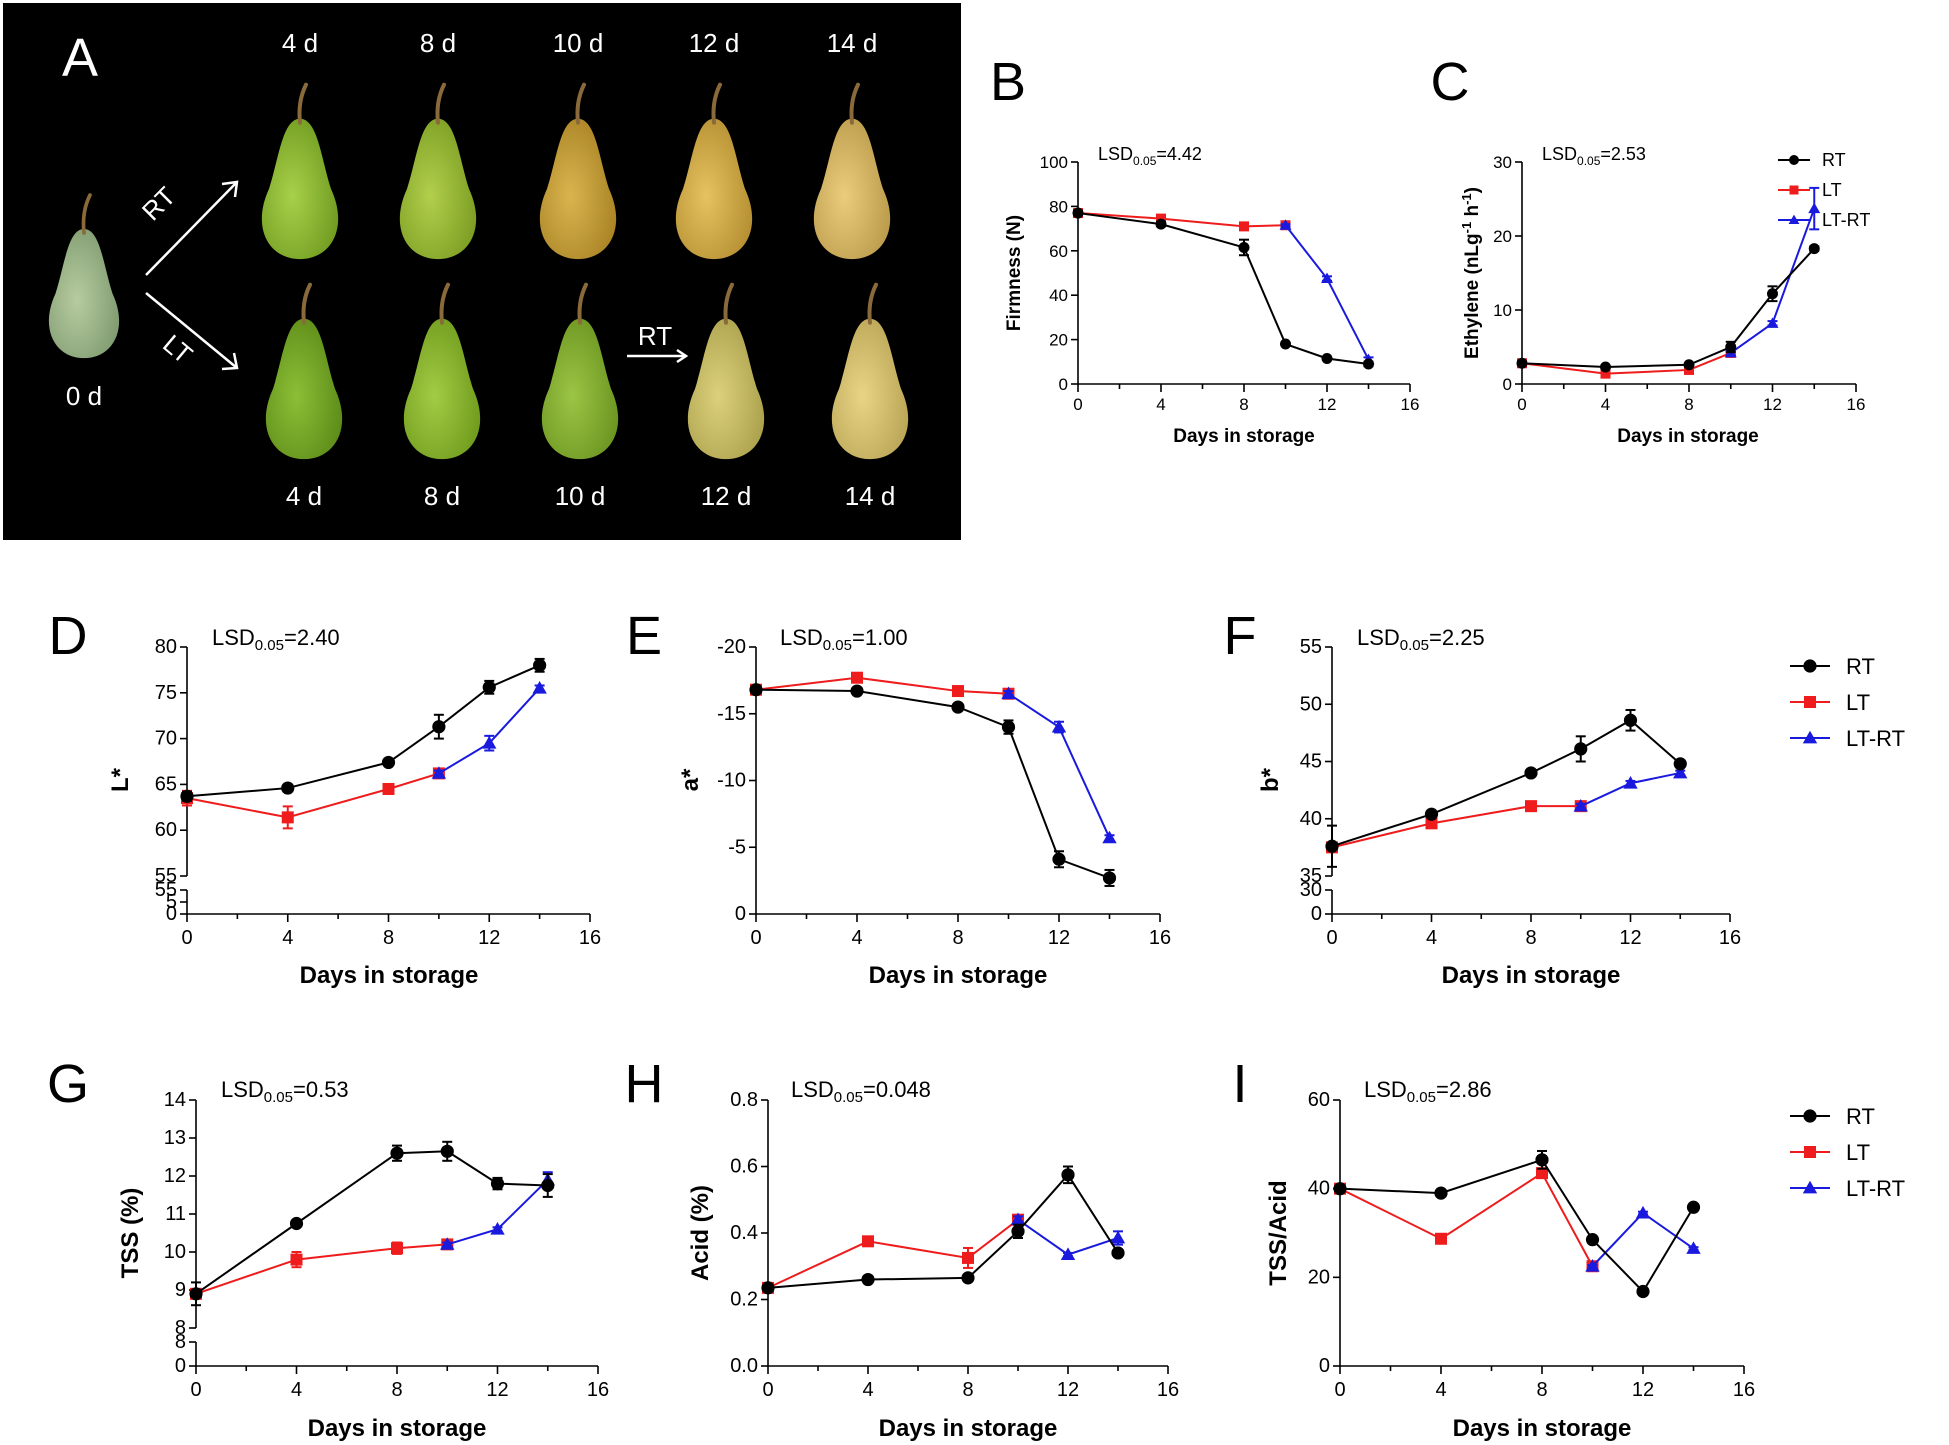 This screenshot has height=1445, width=1949. I want to click on y-axis-label: Ethylene (nLg-1 h-1), so click(1471, 273).